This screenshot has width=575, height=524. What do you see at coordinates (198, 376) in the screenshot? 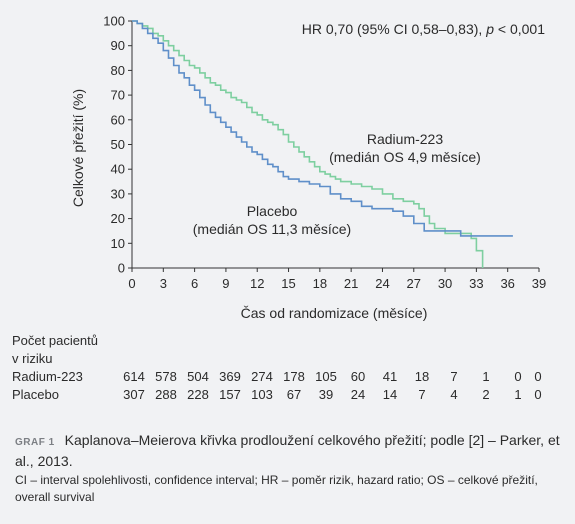
I see `risk-cell: 504` at bounding box center [198, 376].